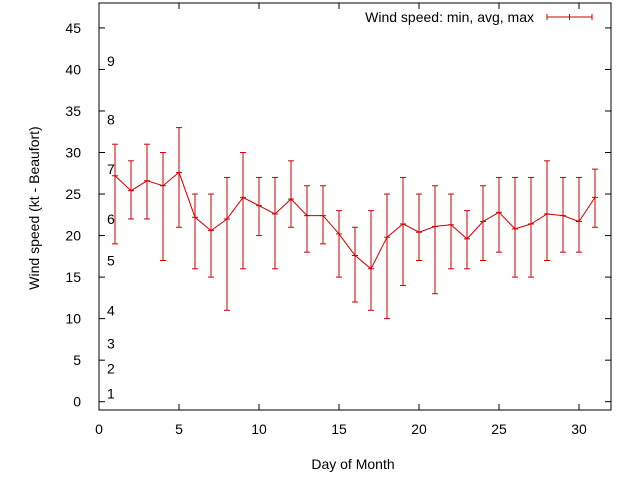  I want to click on beaufort-scale-labels: 1 2 3 4 5 6 7 8 9, so click(111, 227).